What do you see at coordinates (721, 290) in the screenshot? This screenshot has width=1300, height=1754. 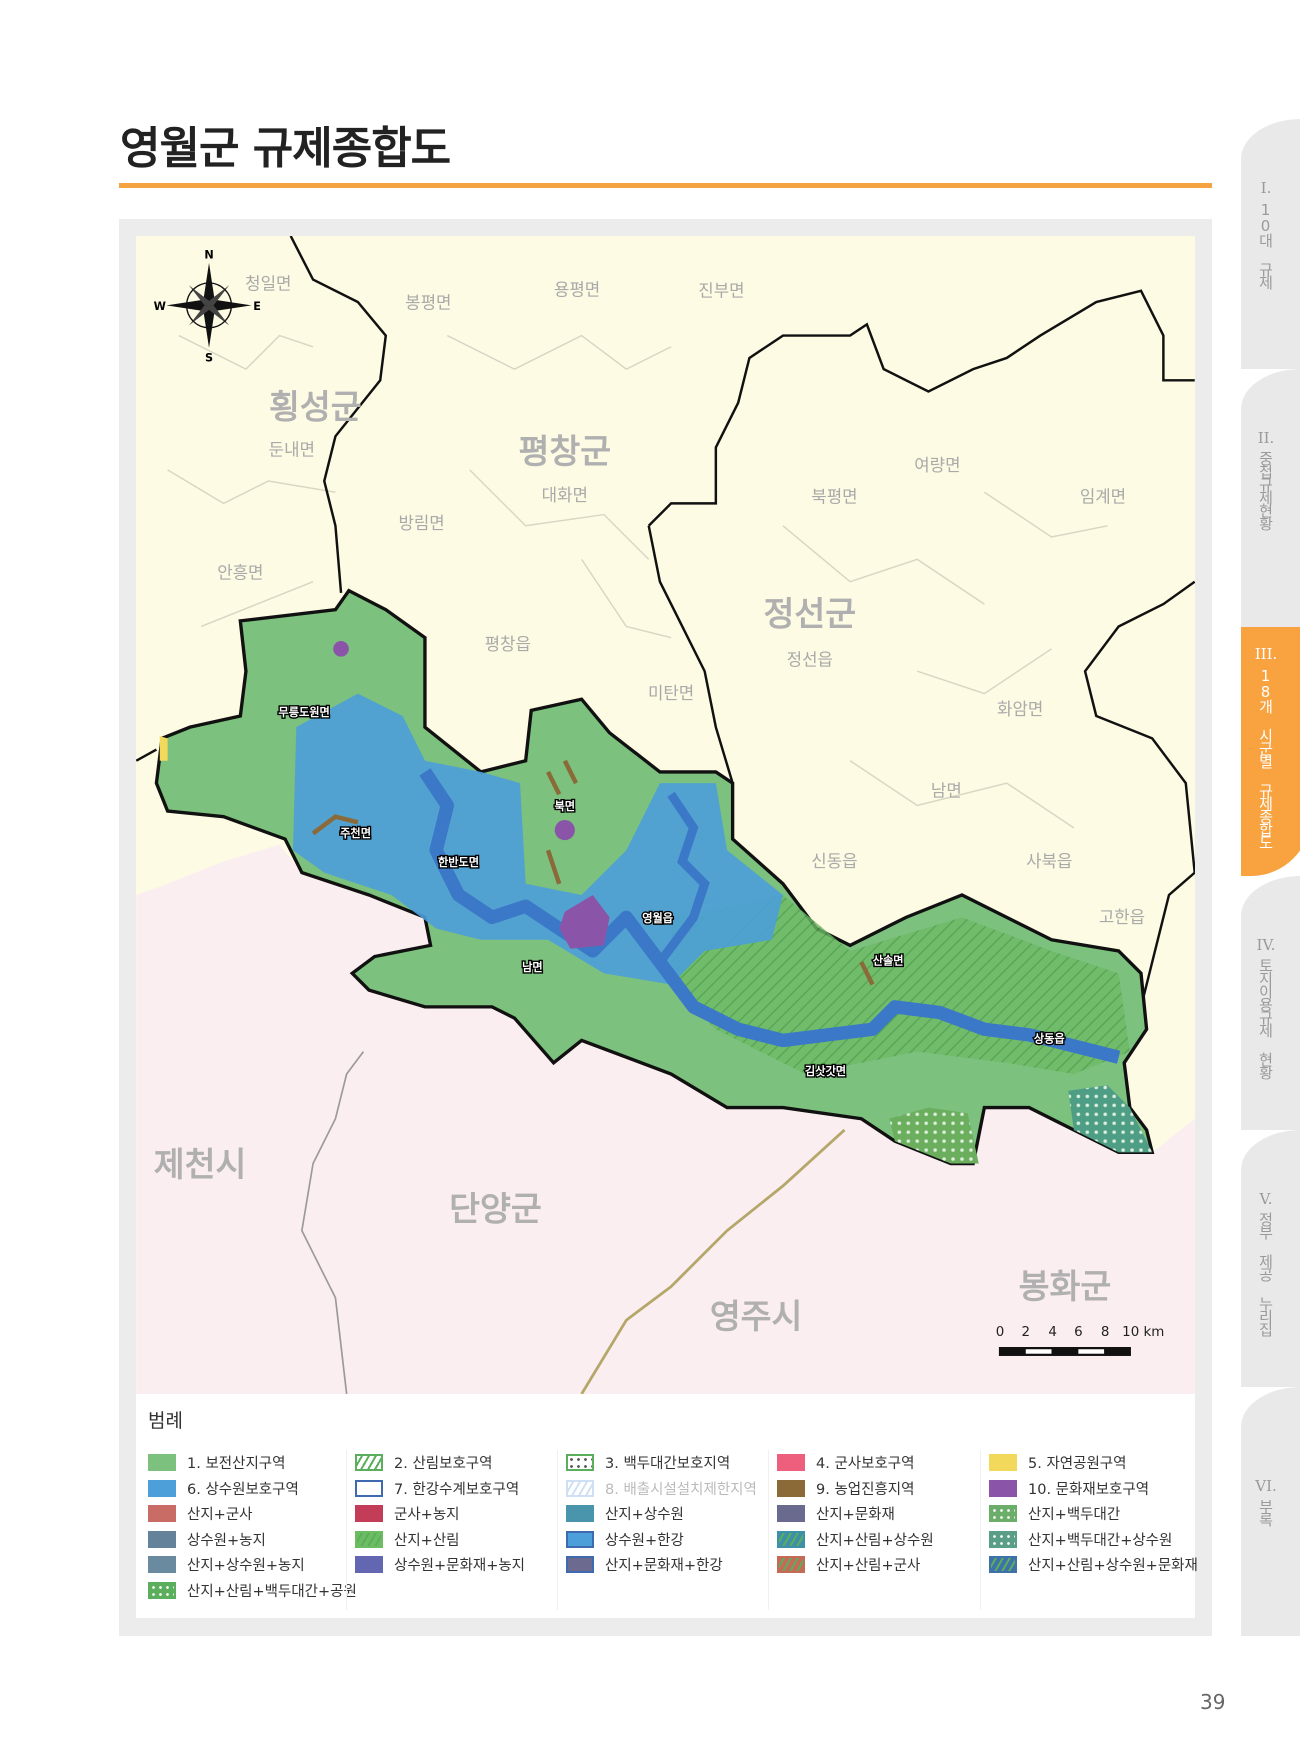 I see `town-label: 진부면` at bounding box center [721, 290].